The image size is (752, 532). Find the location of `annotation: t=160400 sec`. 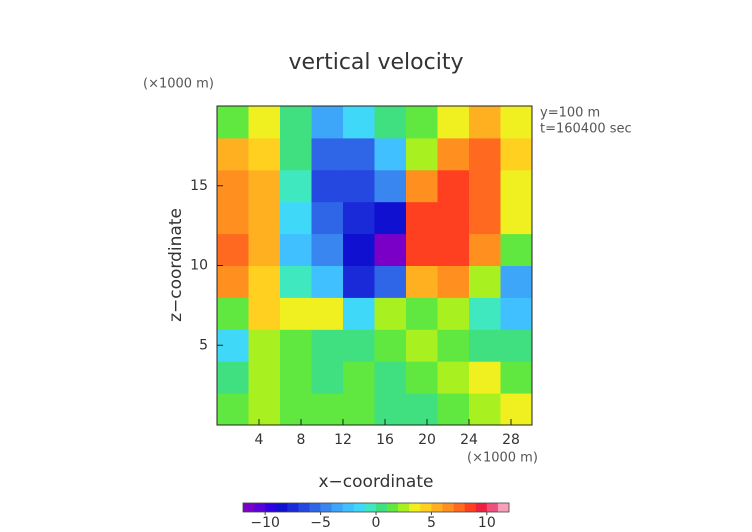

annotation: t=160400 sec is located at coordinates (586, 129).